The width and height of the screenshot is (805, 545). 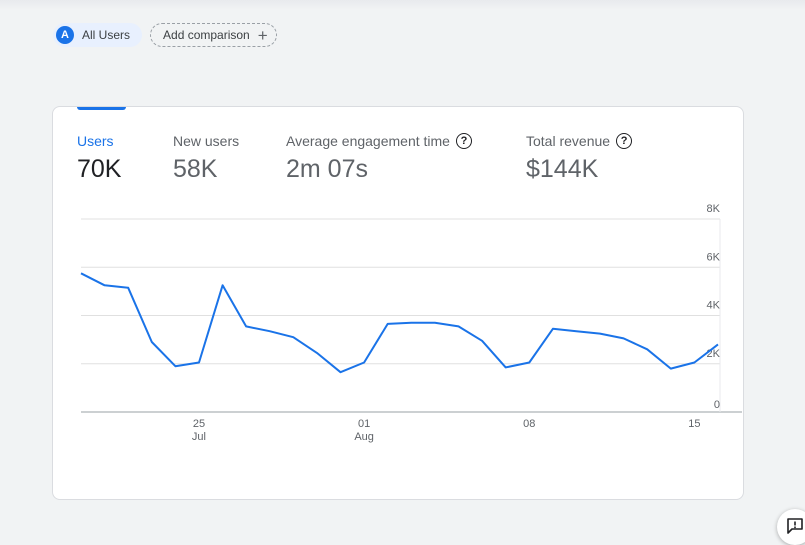 What do you see at coordinates (206, 35) in the screenshot?
I see `add-comparison-label: Add comparison` at bounding box center [206, 35].